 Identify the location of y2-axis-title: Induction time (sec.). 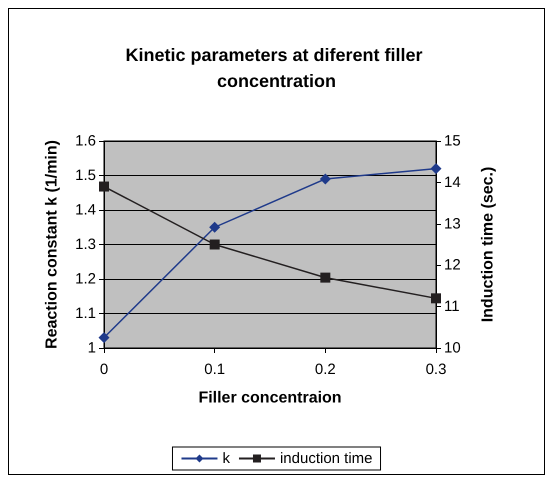
(488, 244).